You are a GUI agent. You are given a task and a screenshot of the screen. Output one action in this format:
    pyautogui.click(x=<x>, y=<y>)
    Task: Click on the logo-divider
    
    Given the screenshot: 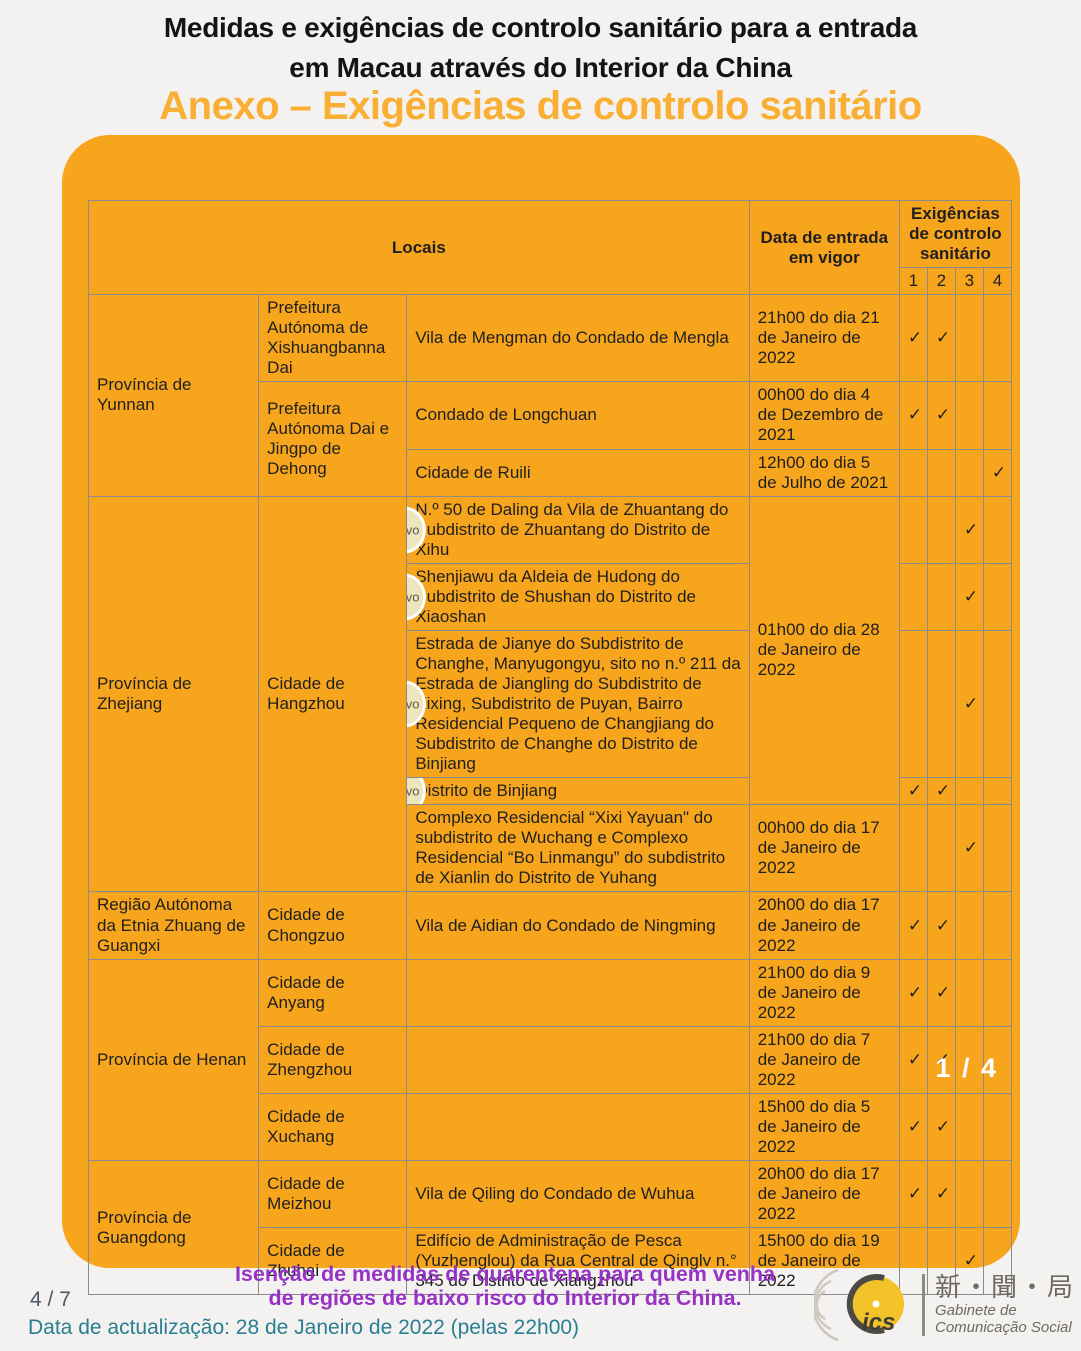 What is the action you would take?
    pyautogui.click(x=923, y=1305)
    